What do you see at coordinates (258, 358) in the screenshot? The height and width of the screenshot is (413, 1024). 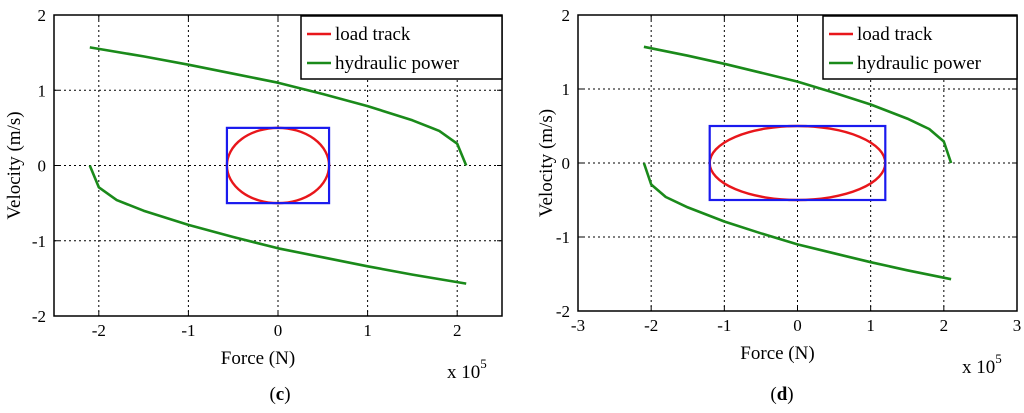 I see `panel-c-x-axis-label: Force (N)` at bounding box center [258, 358].